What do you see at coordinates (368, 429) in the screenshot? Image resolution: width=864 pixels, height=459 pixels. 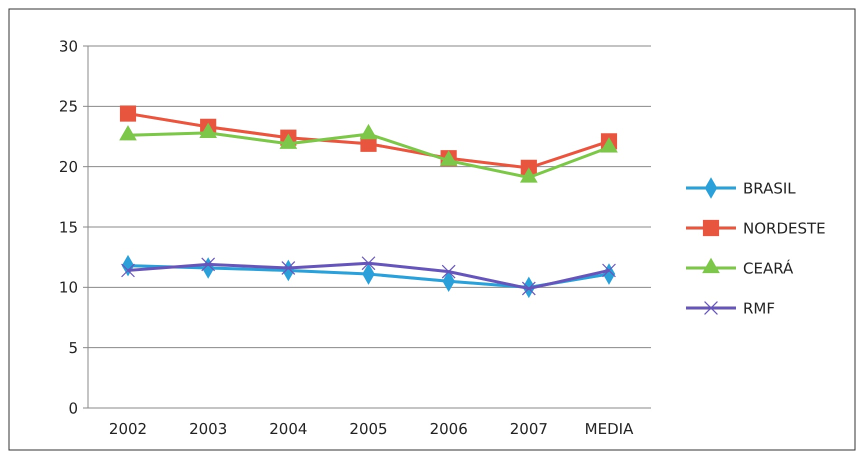 I see `x-tick-label: 2005` at bounding box center [368, 429].